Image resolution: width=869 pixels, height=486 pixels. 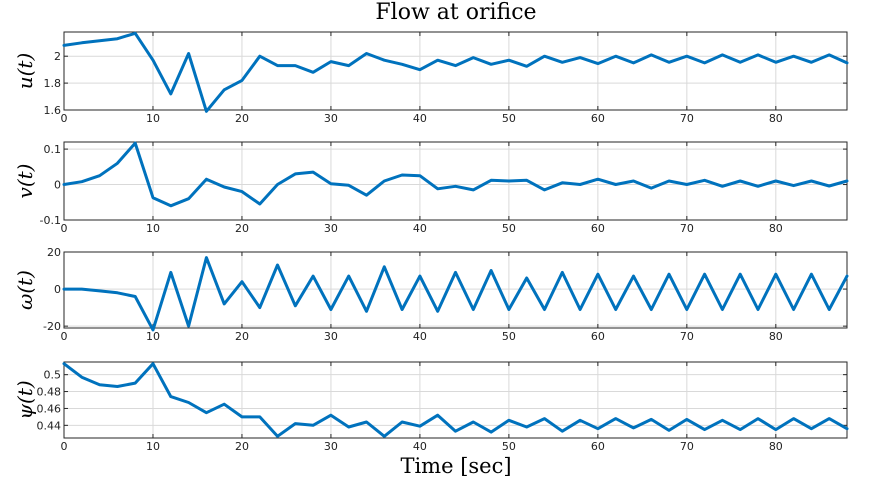 I want to click on y-tick-label: 20, so click(x=54, y=252).